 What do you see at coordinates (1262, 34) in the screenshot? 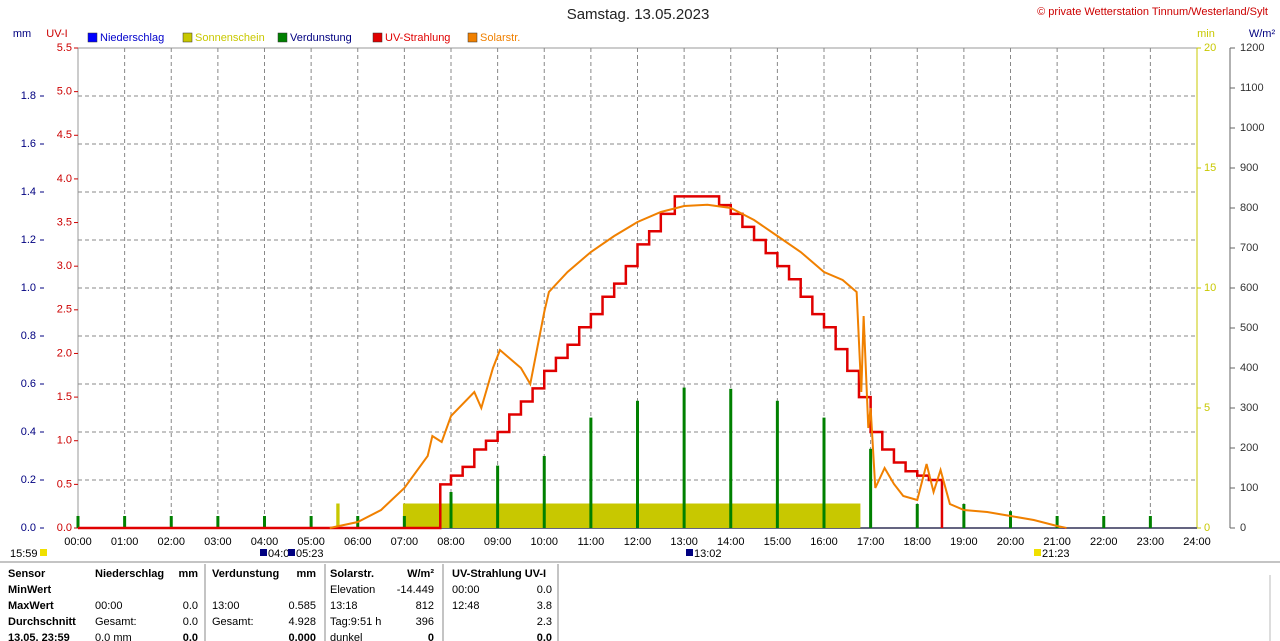
I see `y4-axis-label: W/m²` at bounding box center [1262, 34].